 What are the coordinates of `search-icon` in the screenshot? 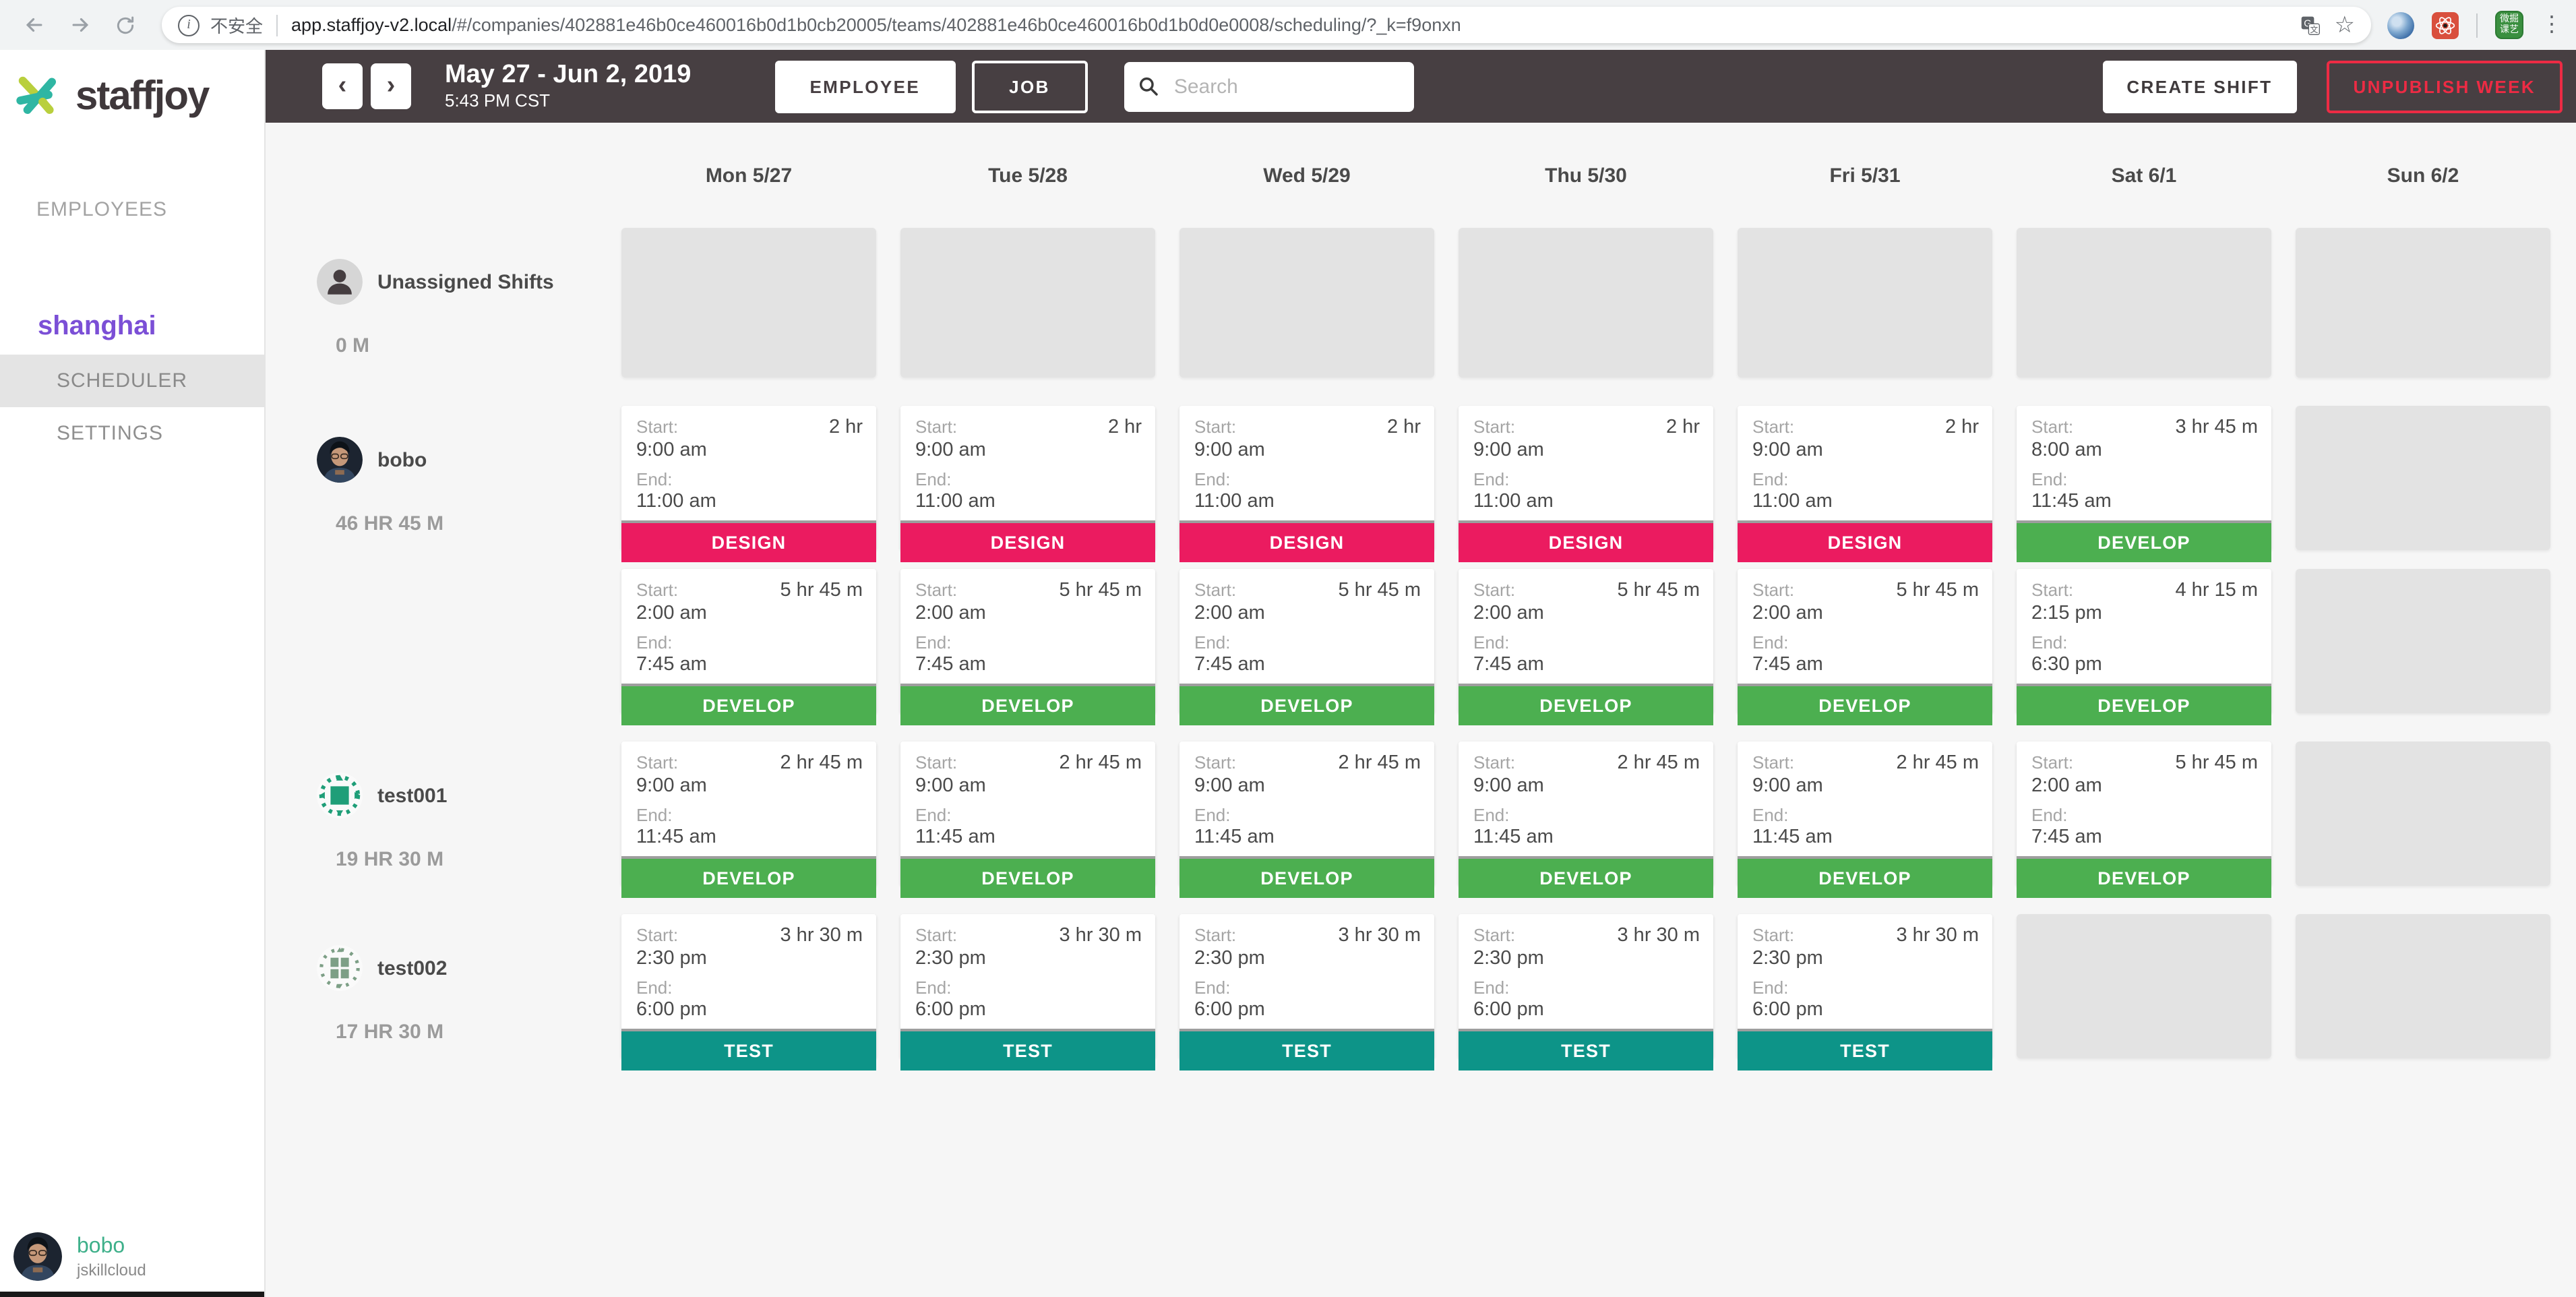 It's located at (1149, 86).